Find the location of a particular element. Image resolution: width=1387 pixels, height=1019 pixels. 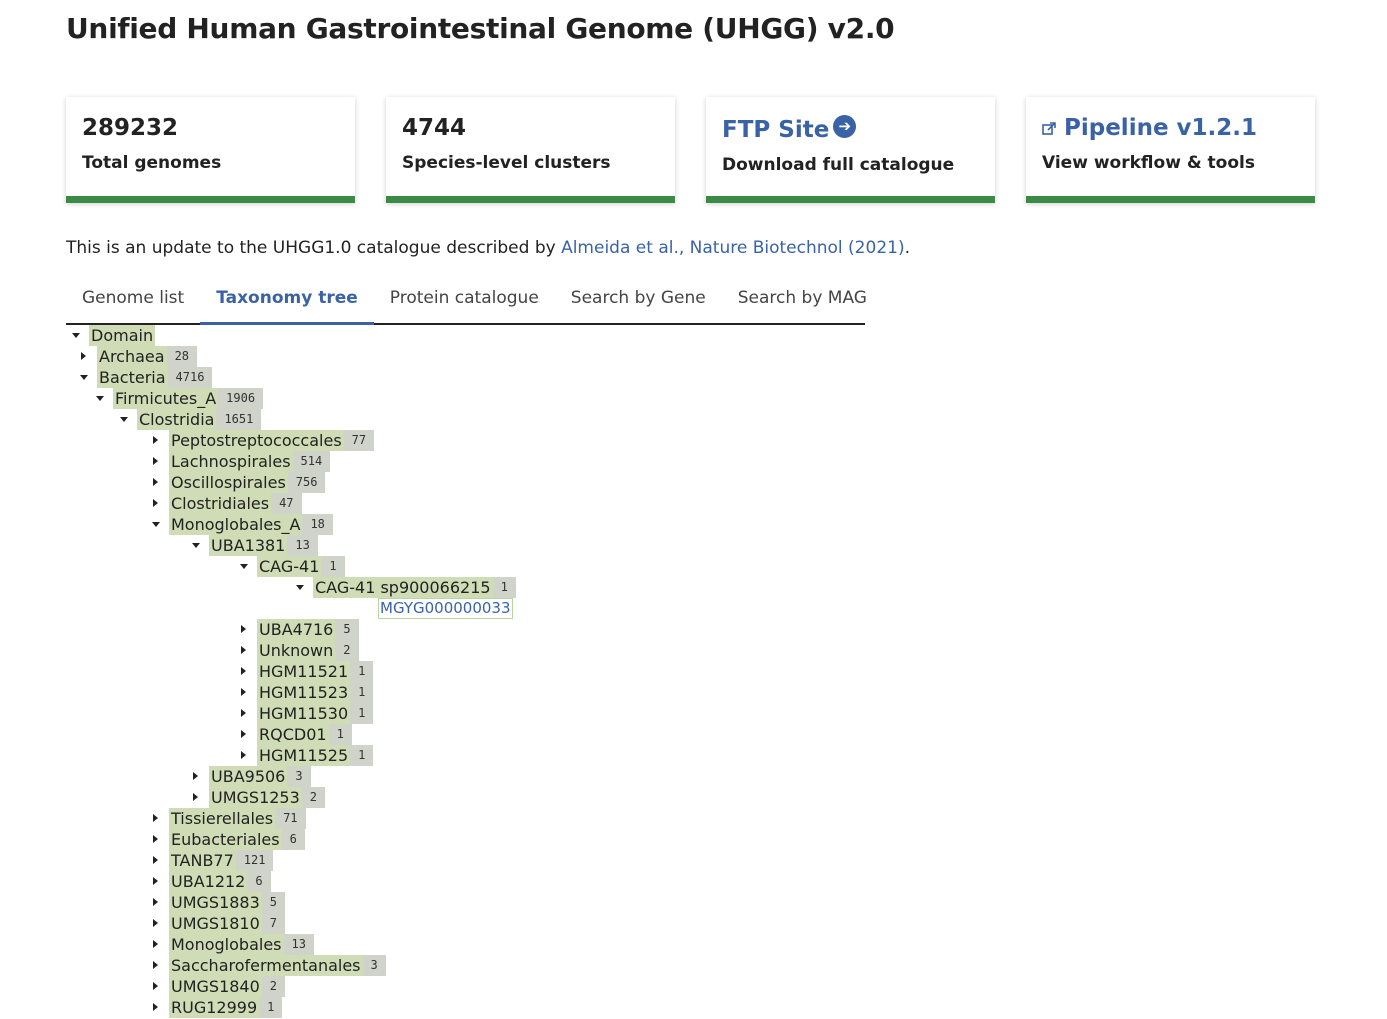

tree-node-label: UBA1212 is located at coordinates (208, 881).